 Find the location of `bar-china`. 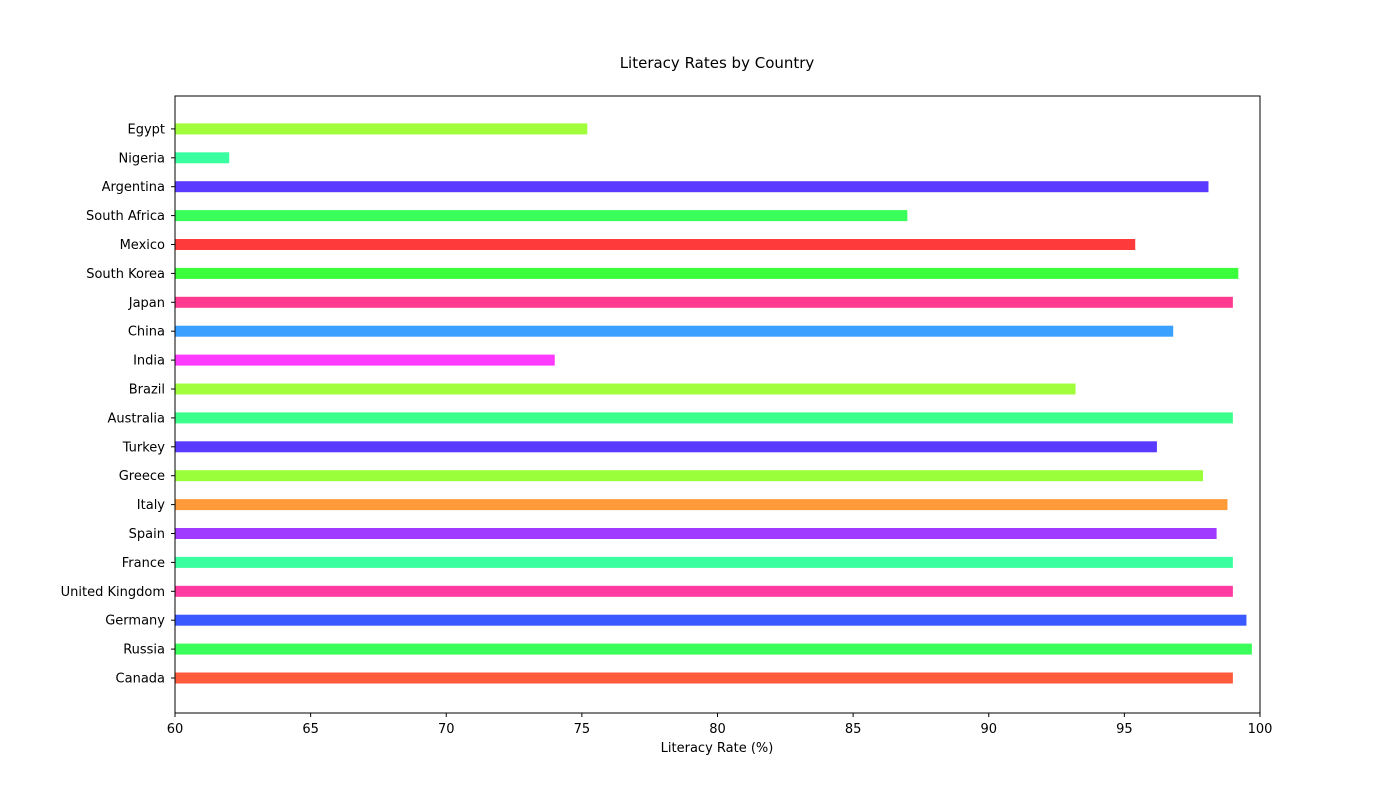

bar-china is located at coordinates (674, 331).